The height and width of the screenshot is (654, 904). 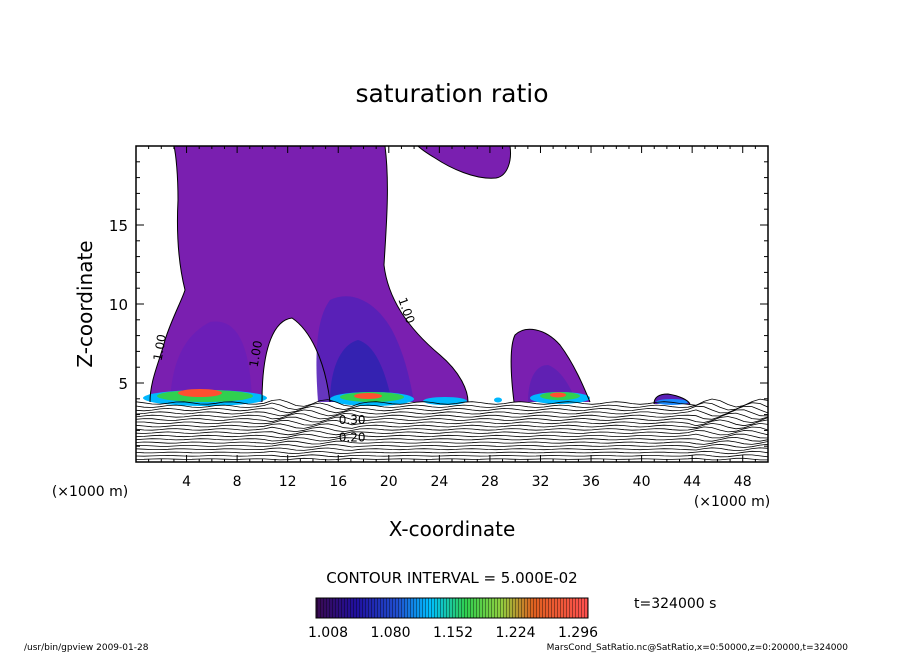 I want to click on region-upper-right-lobe, so click(x=464, y=162).